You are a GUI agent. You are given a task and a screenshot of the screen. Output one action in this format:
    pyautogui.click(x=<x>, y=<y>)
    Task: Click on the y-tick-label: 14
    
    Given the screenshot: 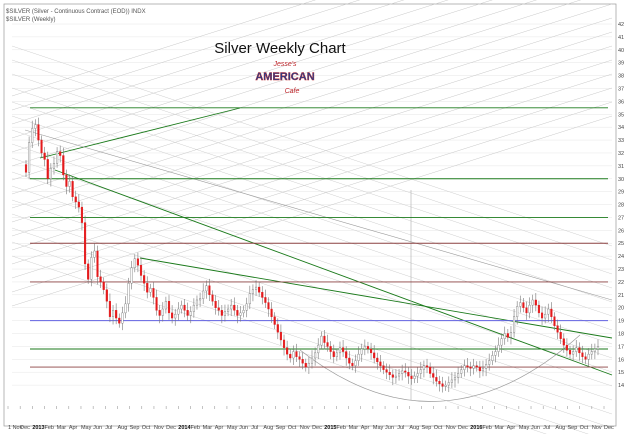 What is the action you would take?
    pyautogui.click(x=621, y=386)
    